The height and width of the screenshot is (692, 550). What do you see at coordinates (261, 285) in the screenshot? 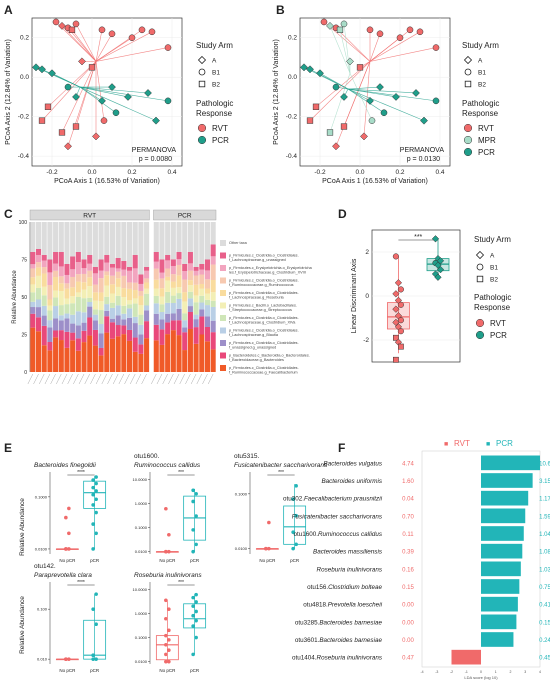
I see `legend-label: f_Ruminococcaceae.g_Ruminococcus` at bounding box center [261, 285].